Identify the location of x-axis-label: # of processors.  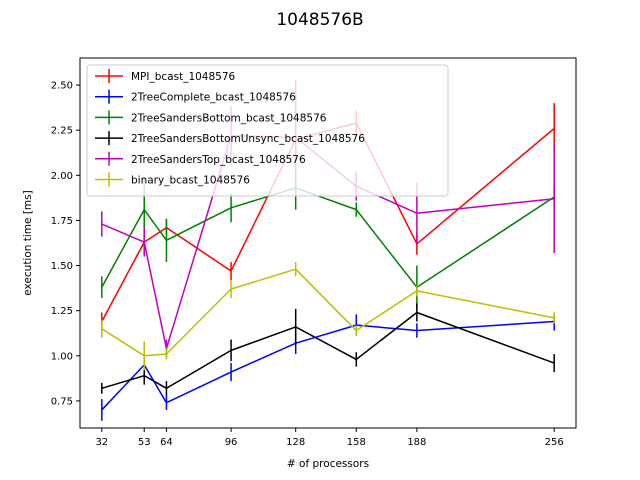
(328, 464).